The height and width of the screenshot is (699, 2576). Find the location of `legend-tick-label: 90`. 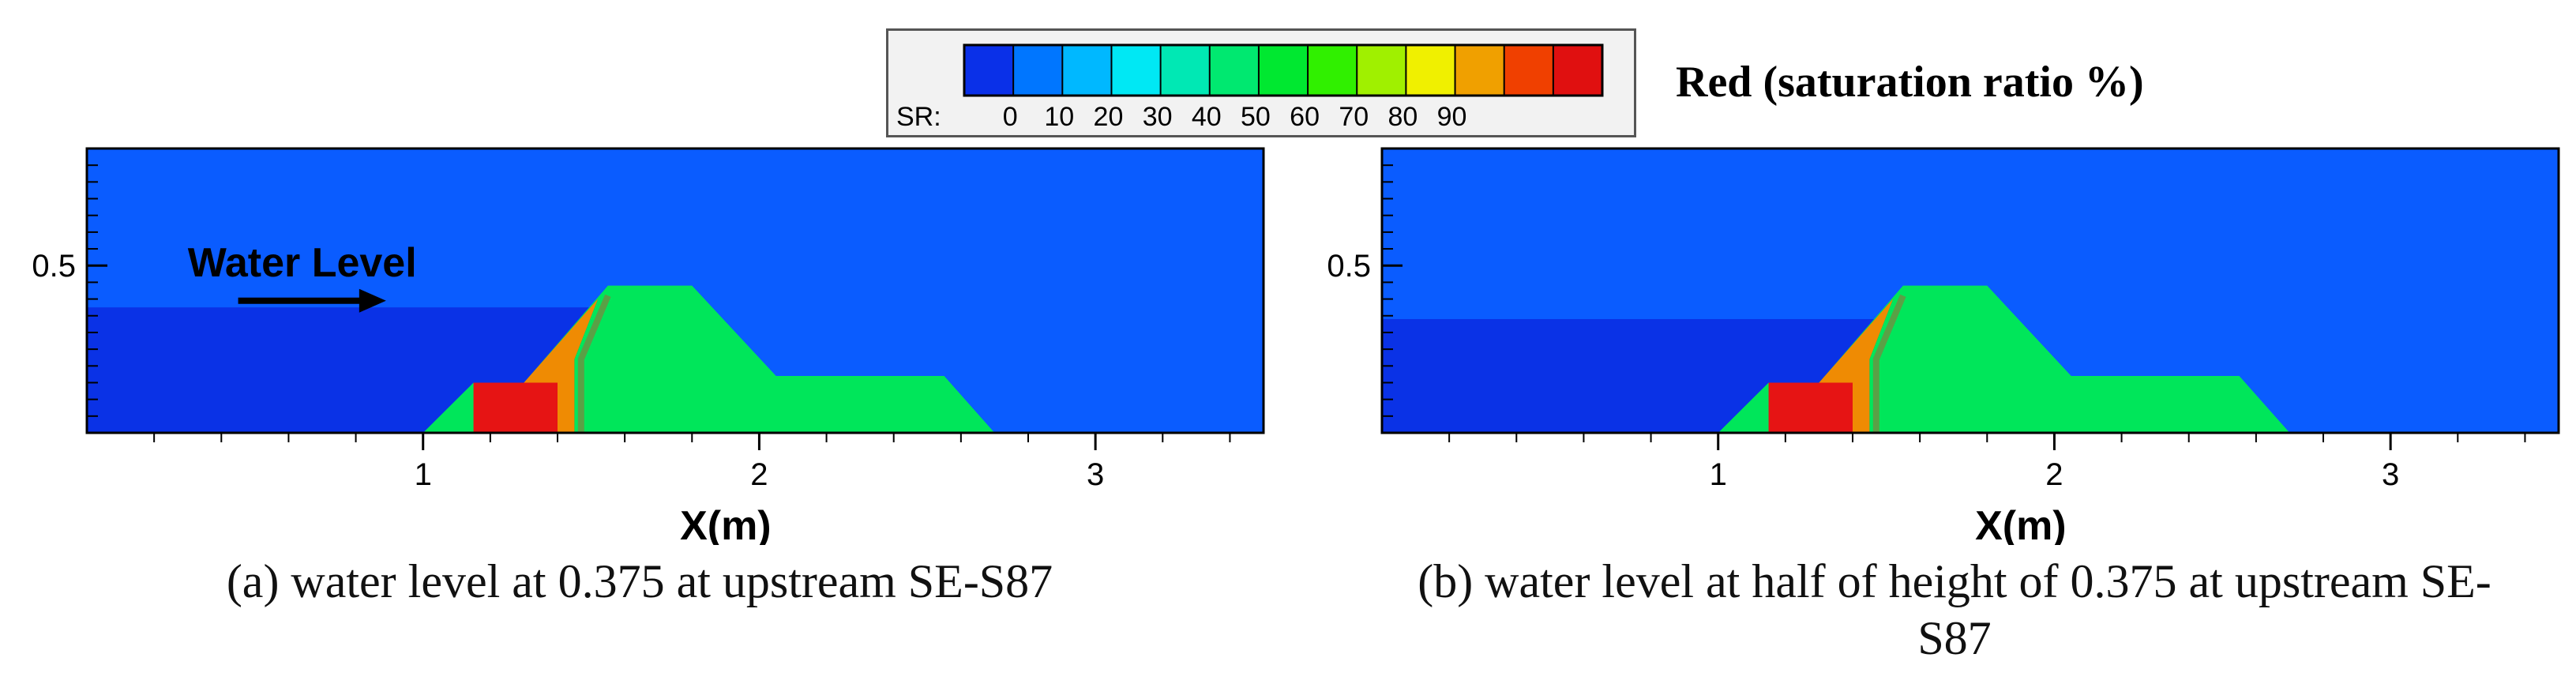

legend-tick-label: 90 is located at coordinates (1452, 117).